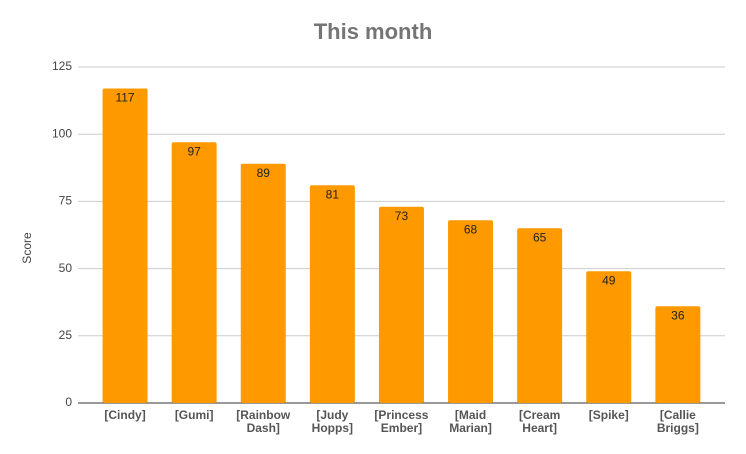 The height and width of the screenshot is (454, 746). I want to click on x-tick-label-line: Hopps], so click(332, 428).